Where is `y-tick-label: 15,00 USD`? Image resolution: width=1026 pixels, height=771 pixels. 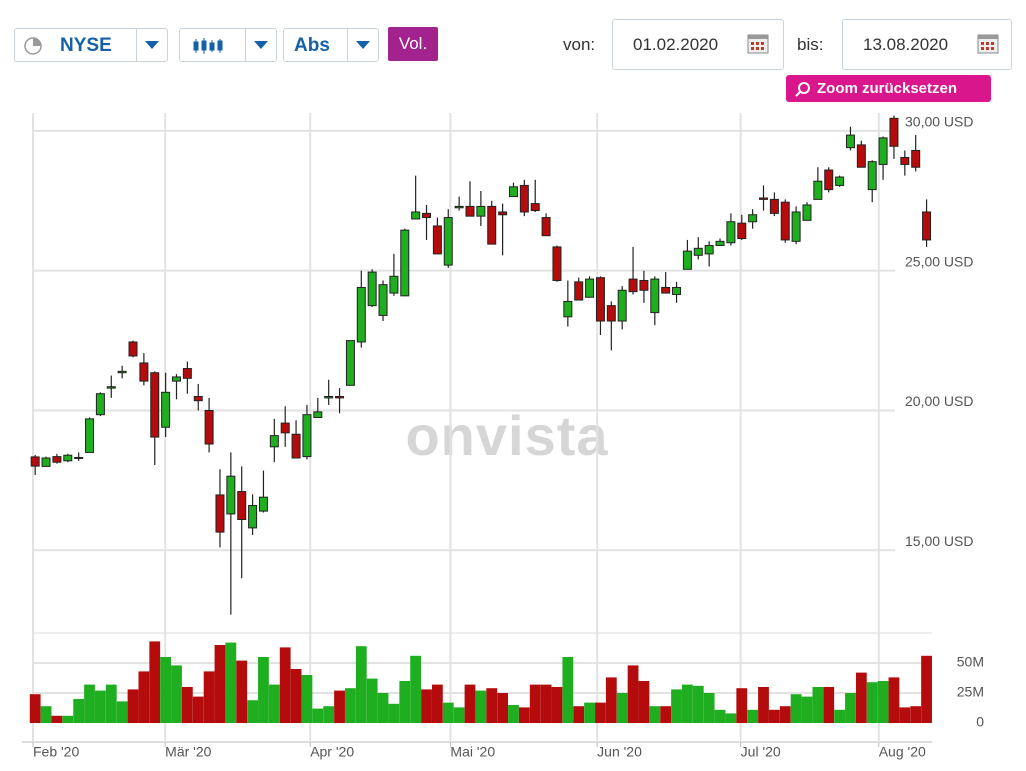 y-tick-label: 15,00 USD is located at coordinates (939, 541).